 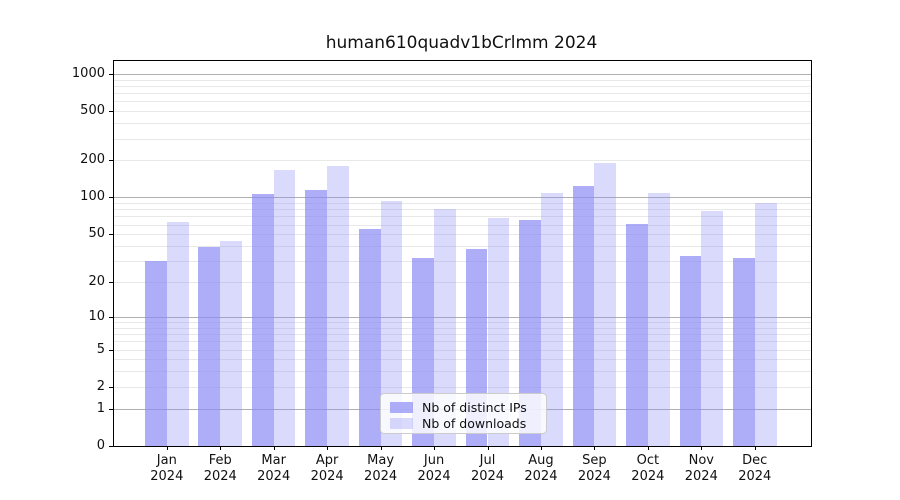 I want to click on x-label-month-apr: Apr, so click(x=327, y=460).